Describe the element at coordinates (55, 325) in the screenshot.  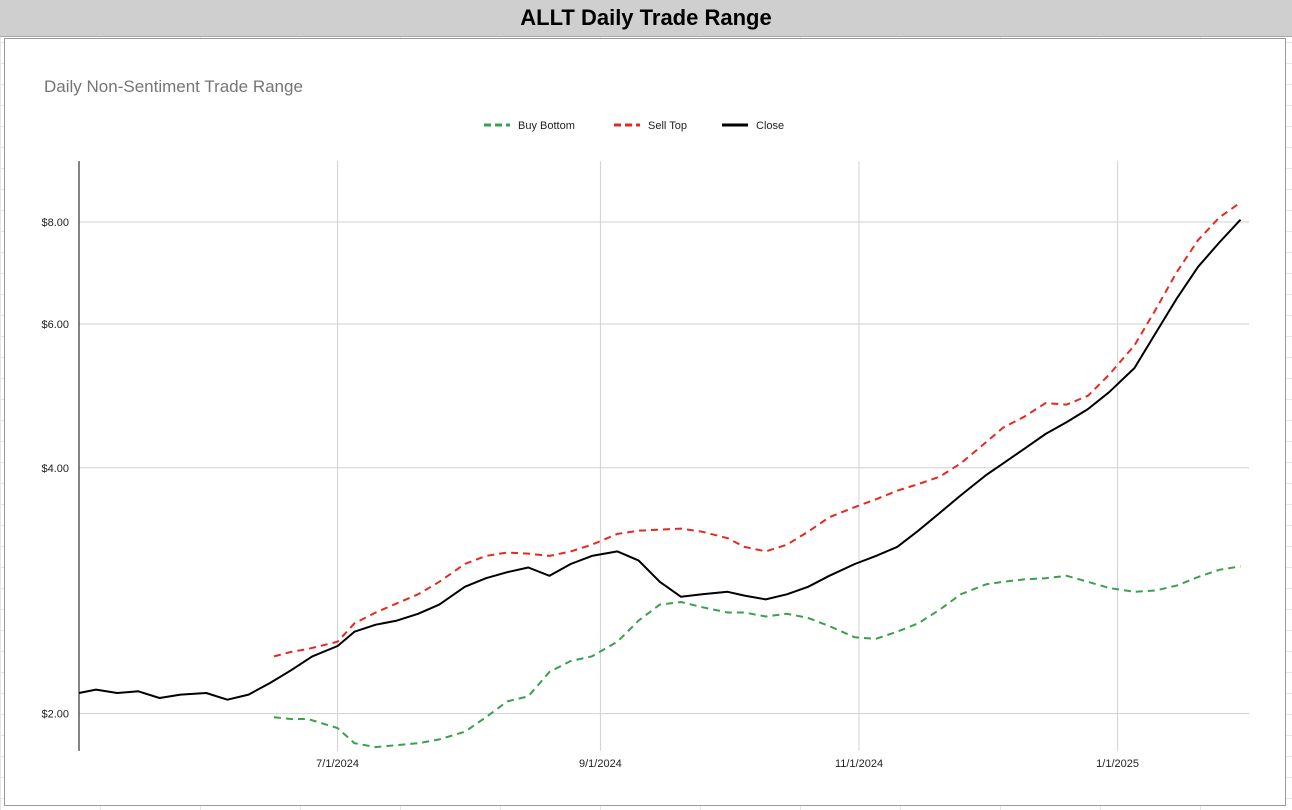
I see `y-tick-label: $6.00` at that location.